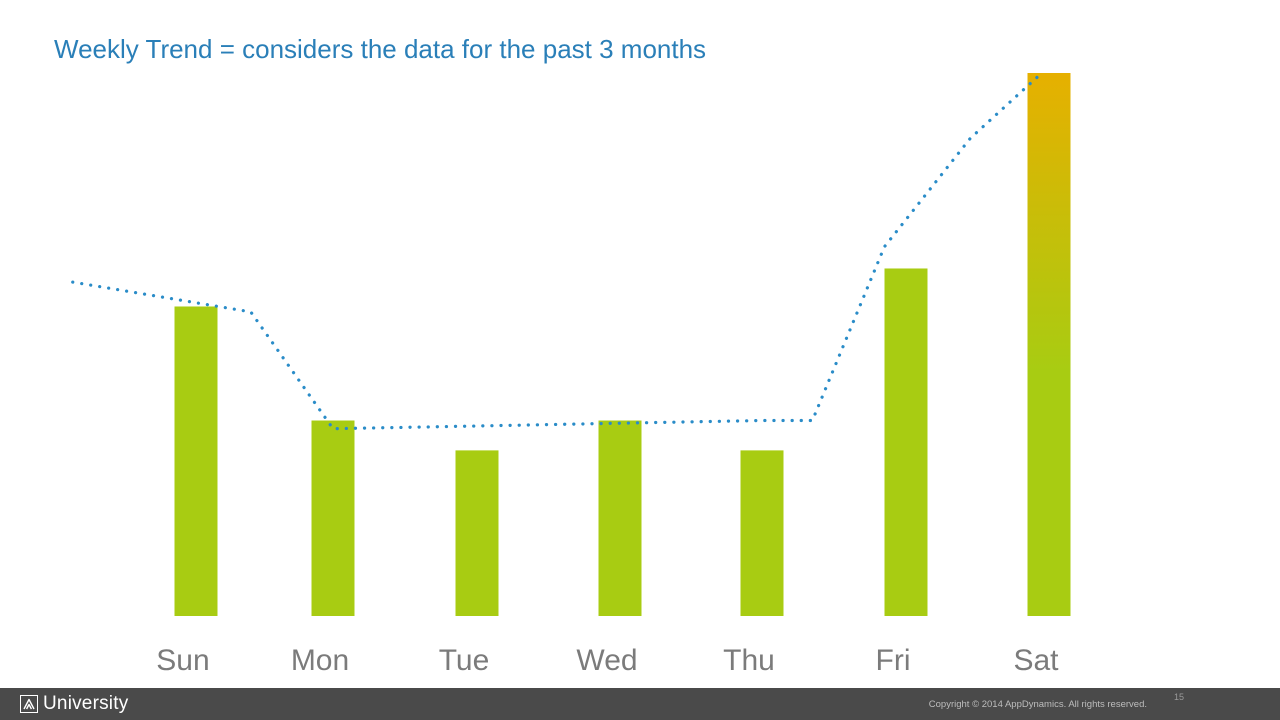  Describe the element at coordinates (333, 518) in the screenshot. I see `bar-mon` at that location.